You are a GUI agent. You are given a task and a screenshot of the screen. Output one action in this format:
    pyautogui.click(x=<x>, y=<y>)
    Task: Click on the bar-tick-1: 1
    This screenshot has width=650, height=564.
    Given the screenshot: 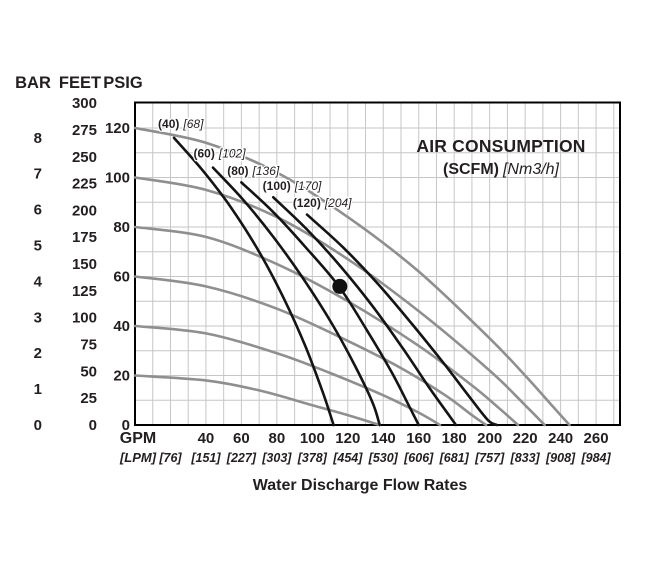 What is the action you would take?
    pyautogui.click(x=38, y=389)
    